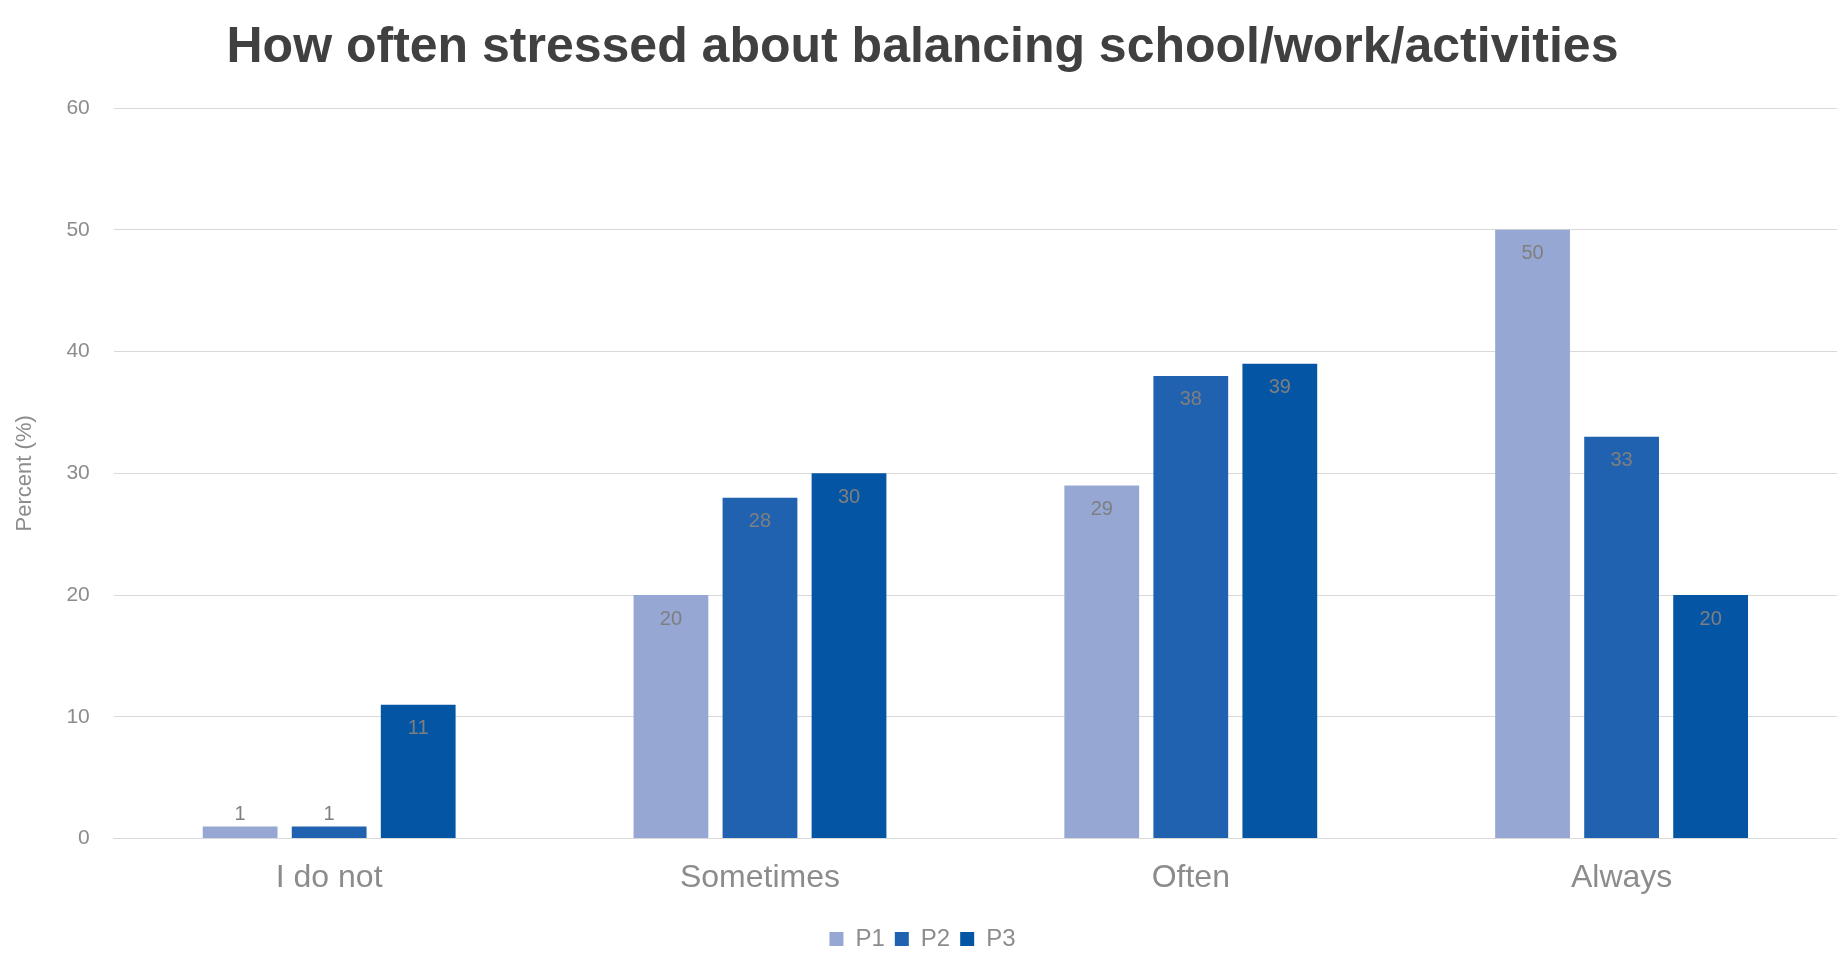  I want to click on data-label: 28, so click(760, 520).